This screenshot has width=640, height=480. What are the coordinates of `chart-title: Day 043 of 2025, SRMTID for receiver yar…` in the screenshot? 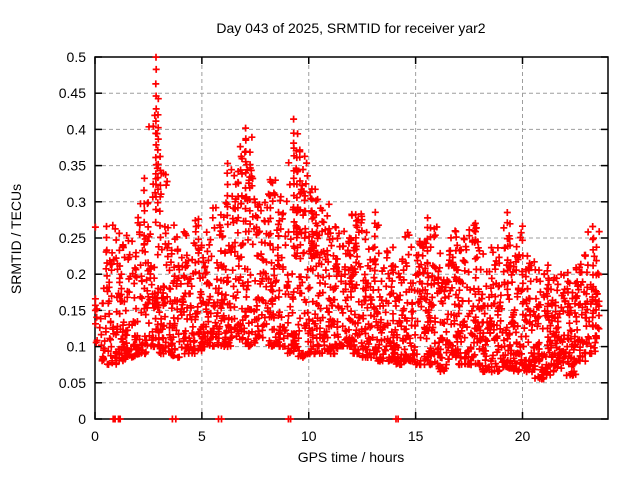 It's located at (350, 28).